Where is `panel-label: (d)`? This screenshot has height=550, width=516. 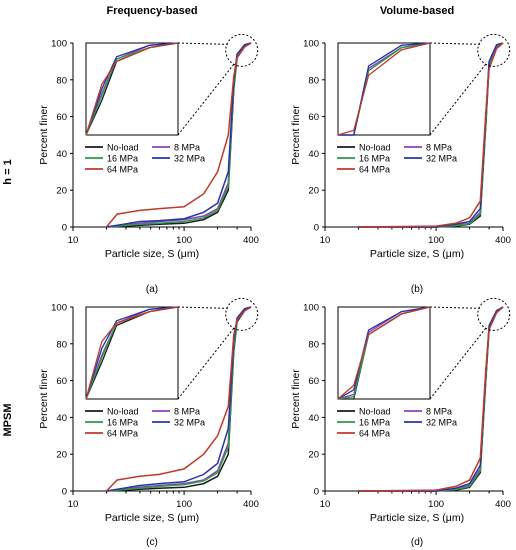 panel-label: (d) is located at coordinates (417, 542).